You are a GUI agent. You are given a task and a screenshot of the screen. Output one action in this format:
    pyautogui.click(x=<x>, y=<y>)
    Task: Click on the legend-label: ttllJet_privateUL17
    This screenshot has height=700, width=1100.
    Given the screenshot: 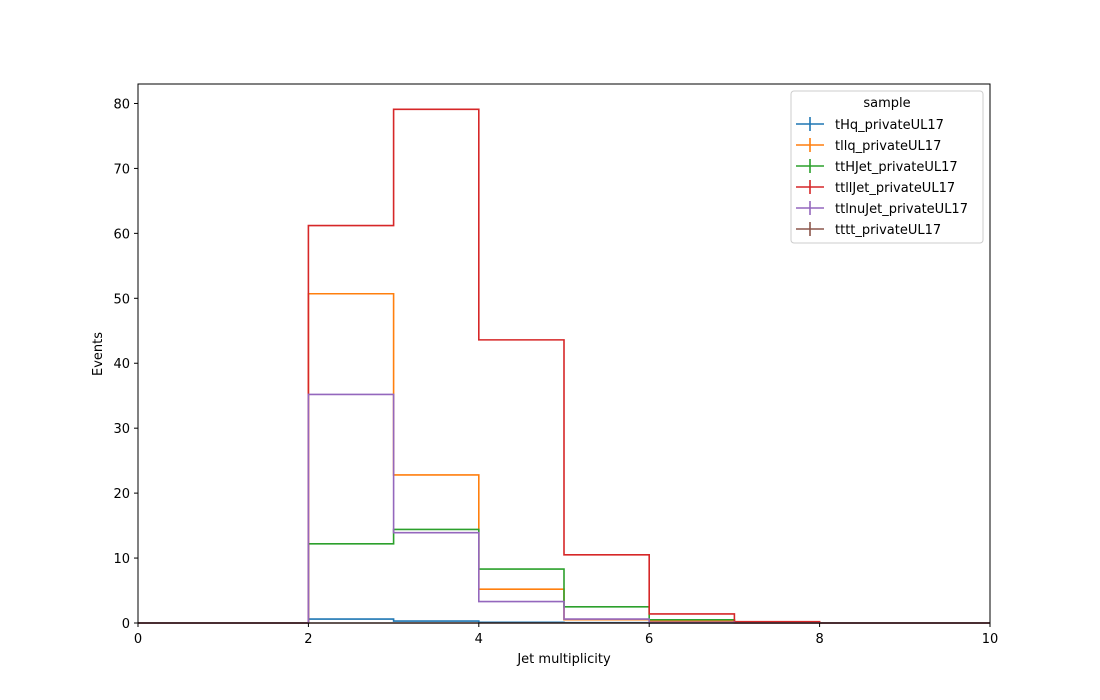 What is the action you would take?
    pyautogui.click(x=895, y=188)
    